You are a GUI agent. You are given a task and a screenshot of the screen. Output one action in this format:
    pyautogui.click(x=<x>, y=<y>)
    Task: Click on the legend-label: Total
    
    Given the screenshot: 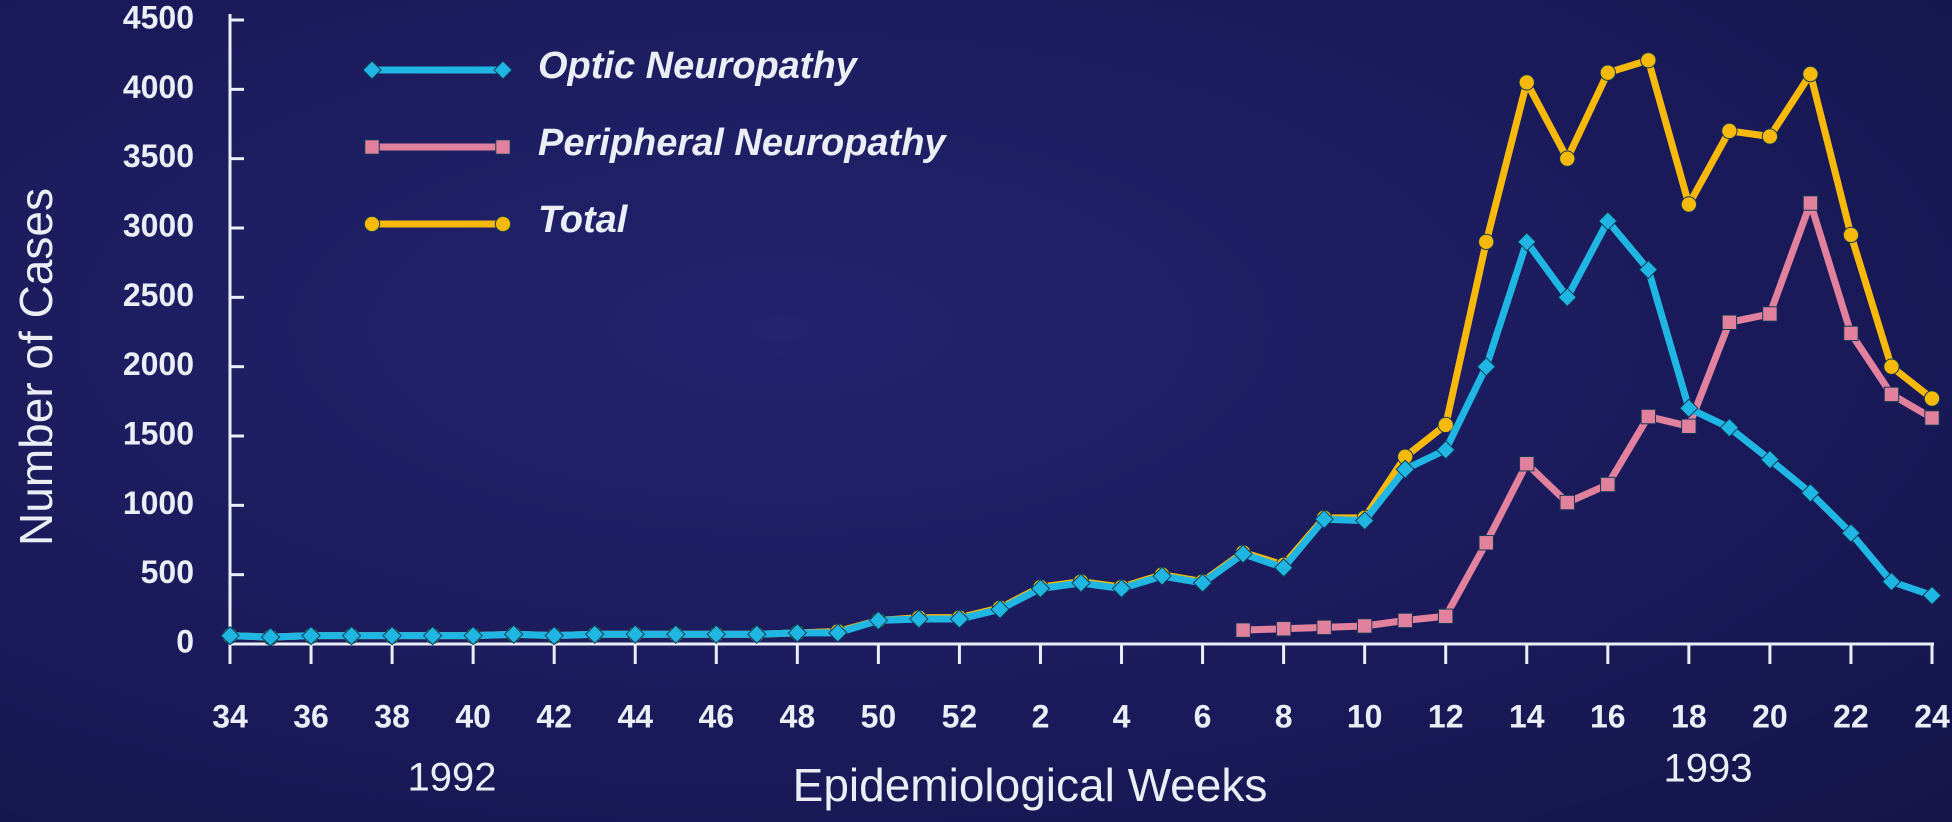 What is the action you would take?
    pyautogui.click(x=583, y=220)
    